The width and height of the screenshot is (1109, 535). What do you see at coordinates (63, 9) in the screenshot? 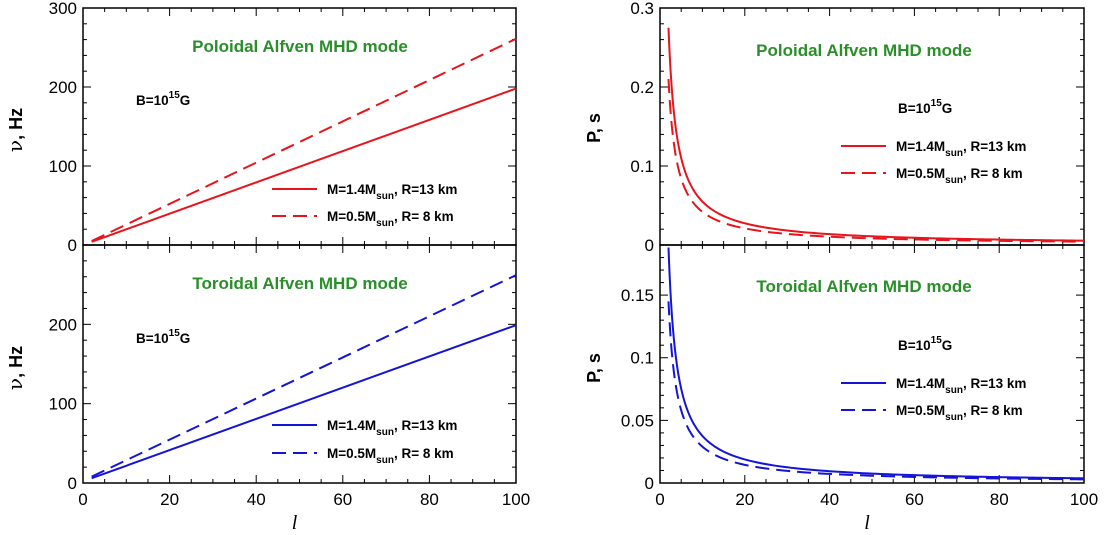
I see `y-tick-label: 300` at bounding box center [63, 9].